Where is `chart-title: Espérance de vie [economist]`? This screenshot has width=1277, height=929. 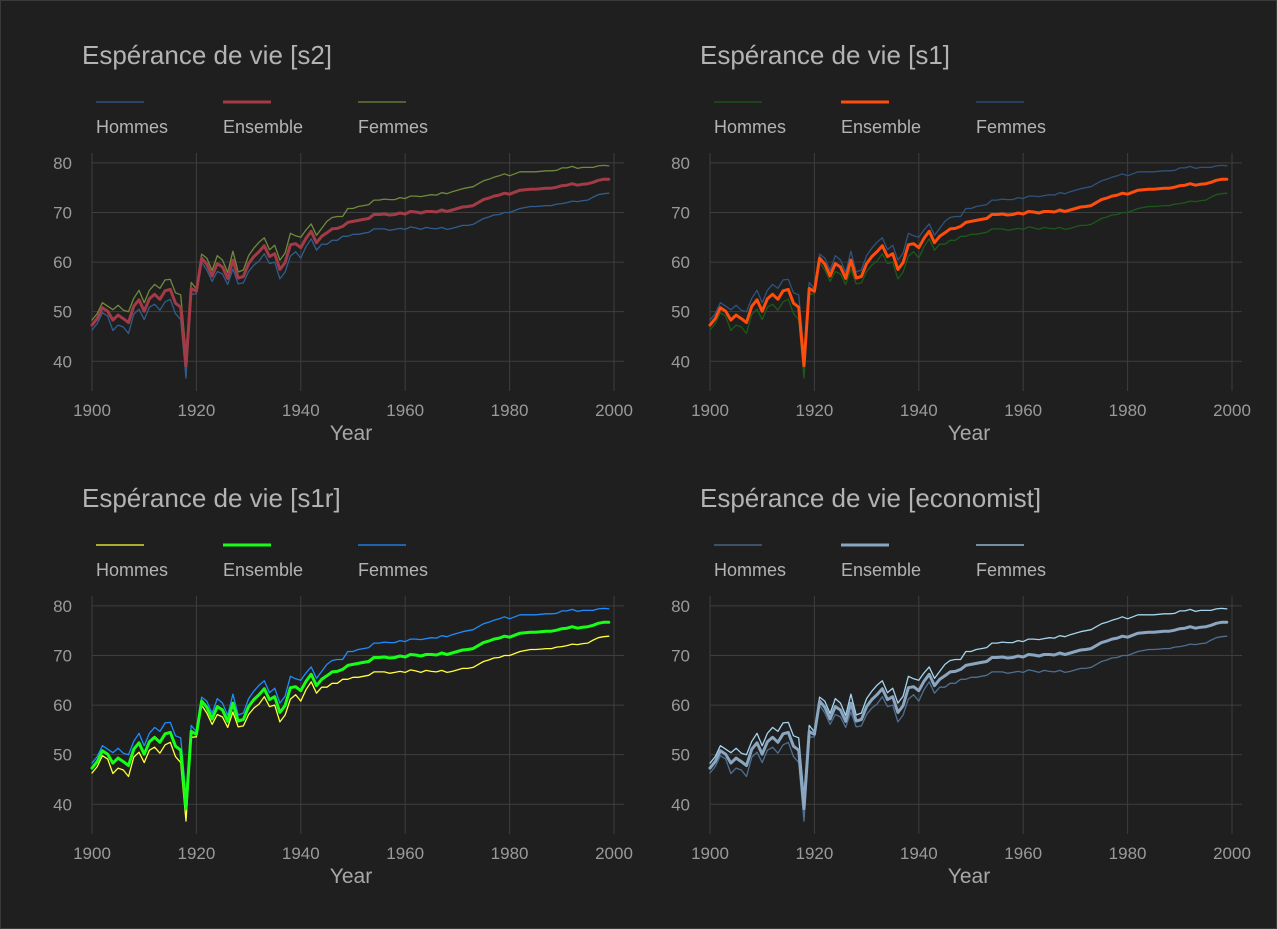 chart-title: Espérance de vie [economist] is located at coordinates (870, 498).